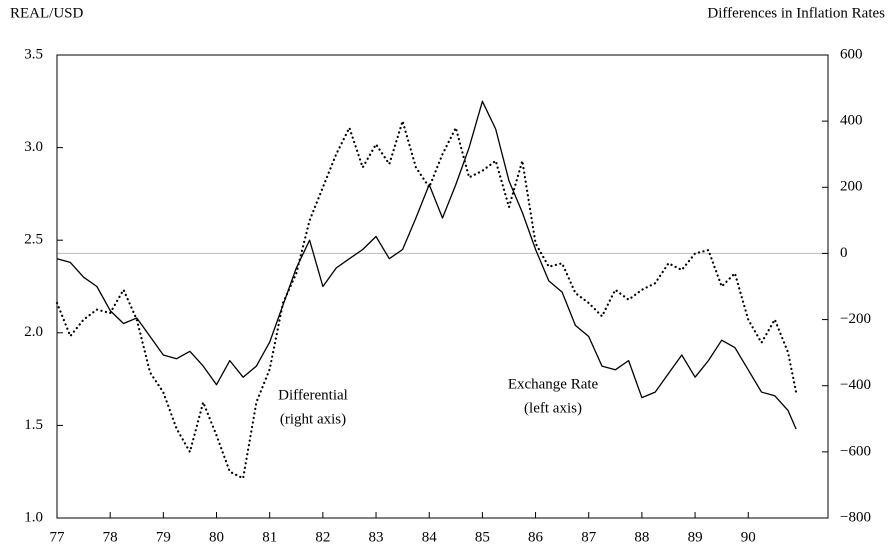 This screenshot has width=895, height=560. I want to click on y2-tick-label: 0, so click(844, 253).